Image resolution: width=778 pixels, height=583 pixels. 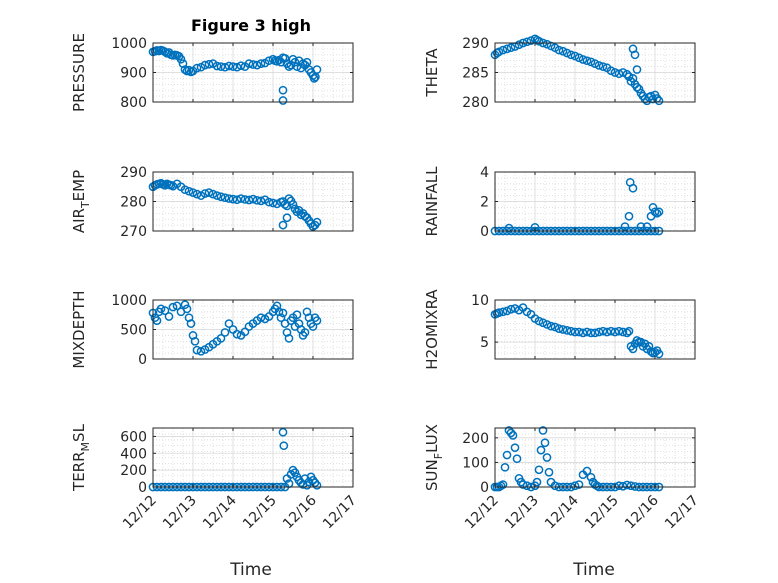 I want to click on y-tick-label: 200, so click(x=133, y=471).